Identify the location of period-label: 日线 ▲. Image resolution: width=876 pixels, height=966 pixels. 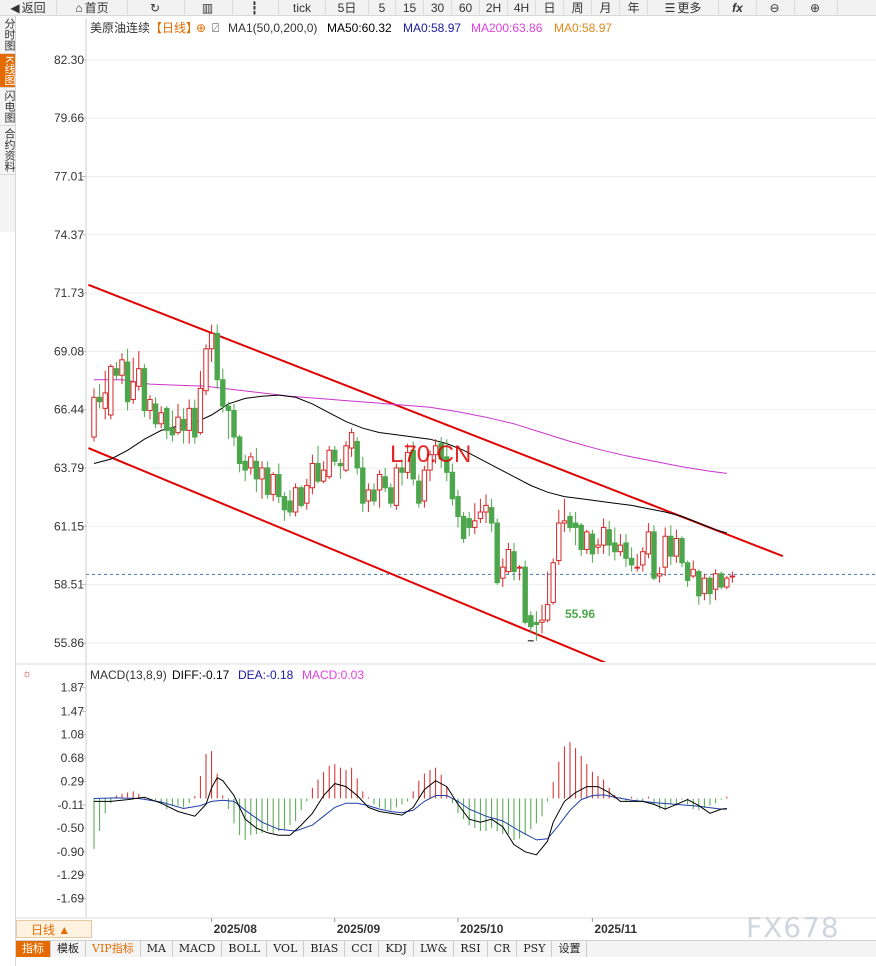
(54, 929).